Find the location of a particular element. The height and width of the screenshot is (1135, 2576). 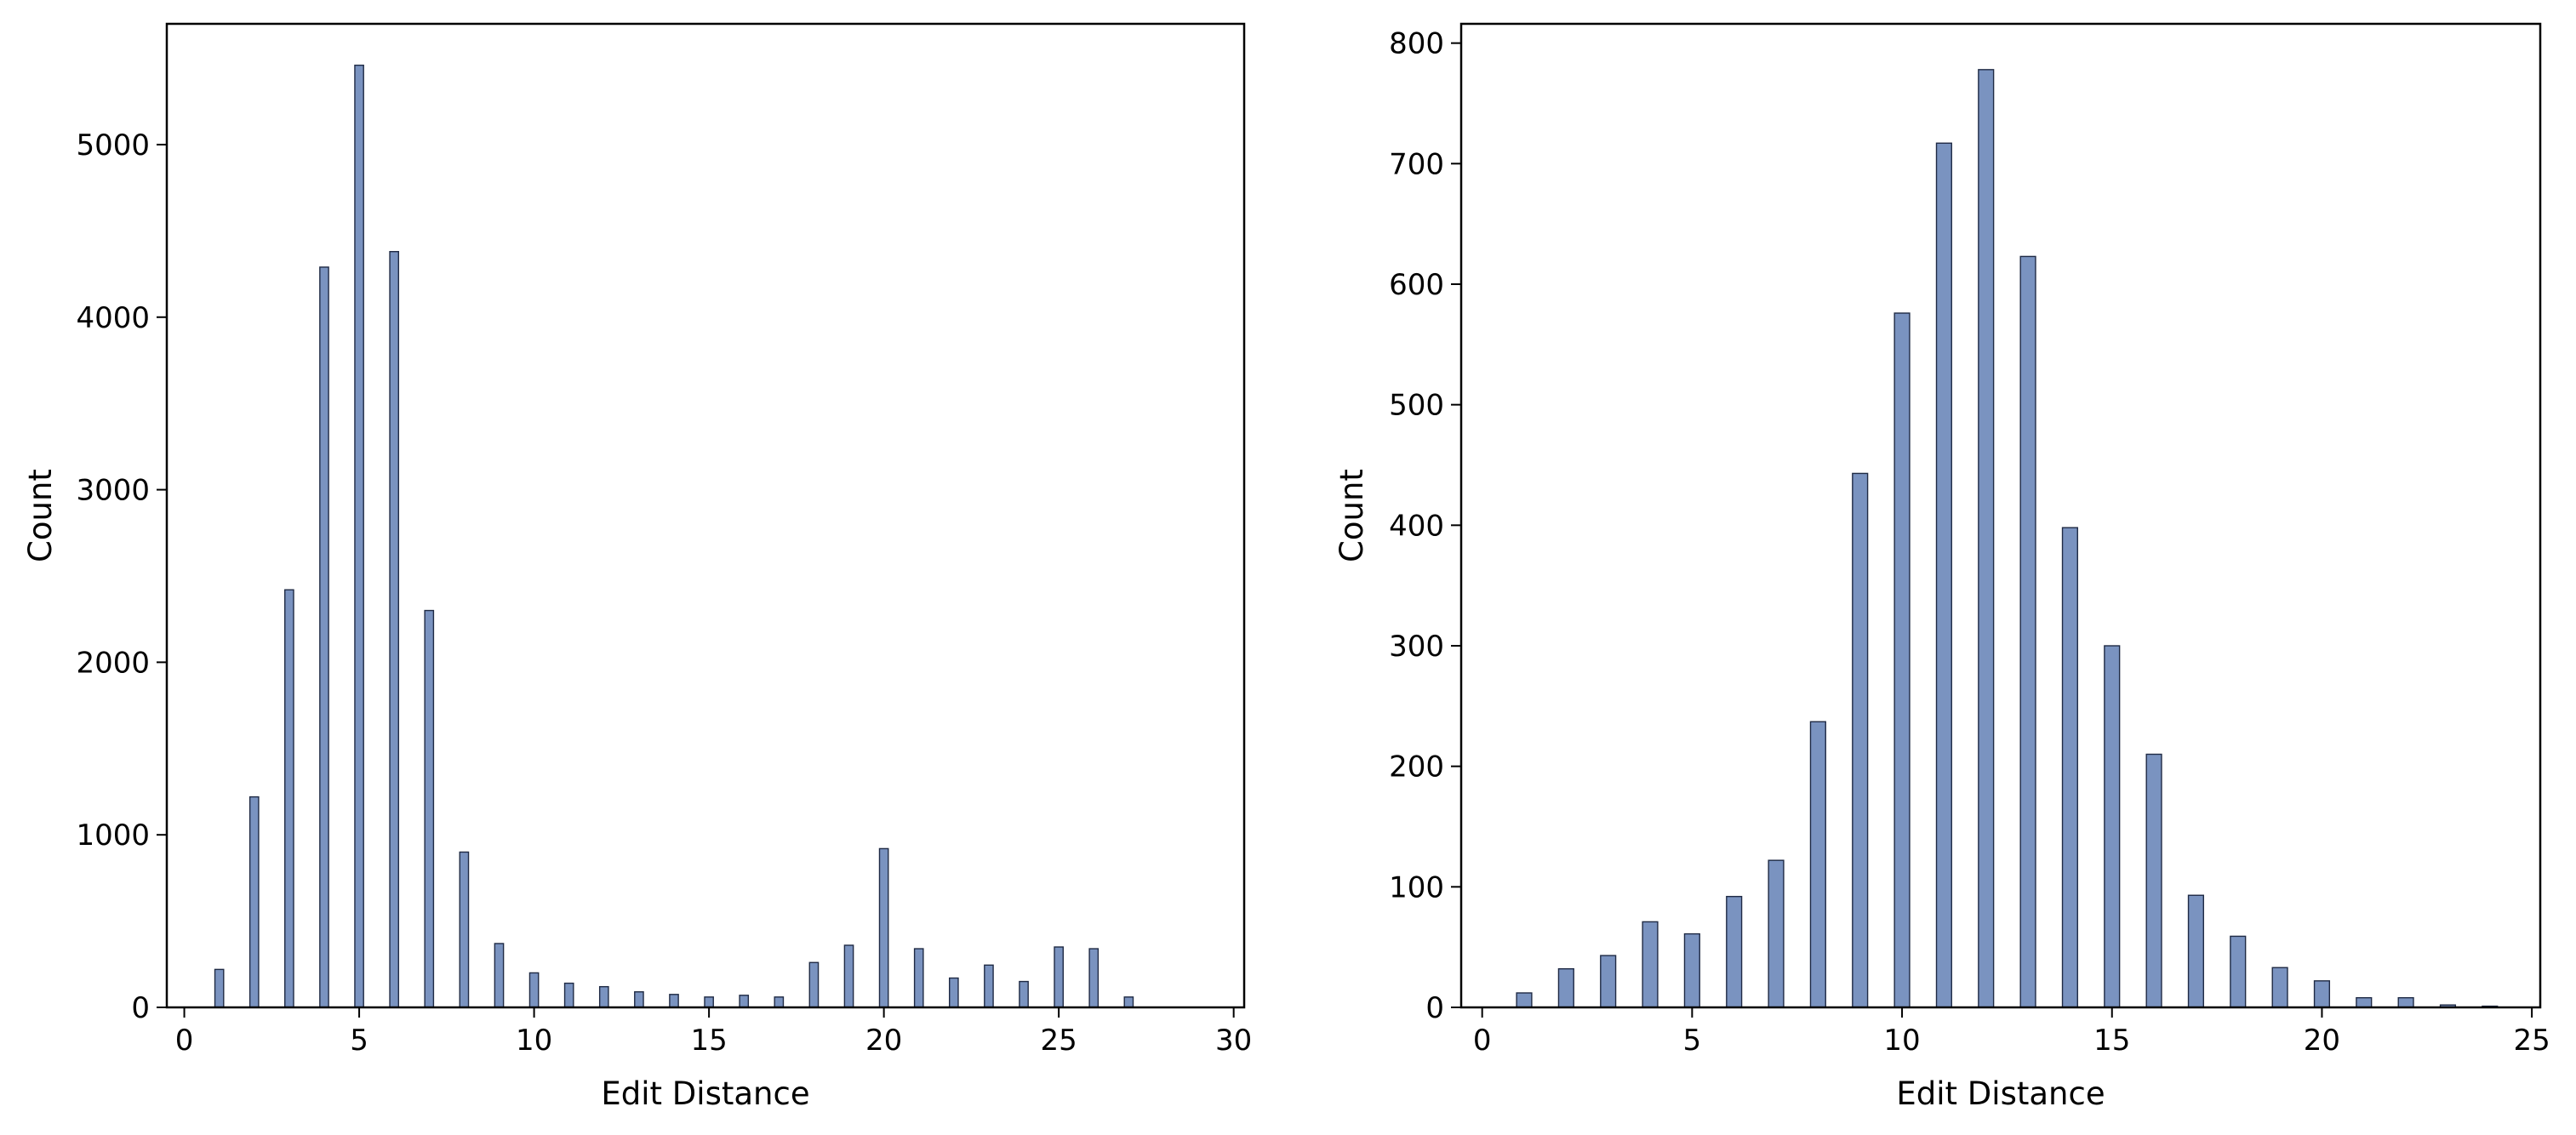

left-x-tick-label-5: 5 is located at coordinates (359, 1041).